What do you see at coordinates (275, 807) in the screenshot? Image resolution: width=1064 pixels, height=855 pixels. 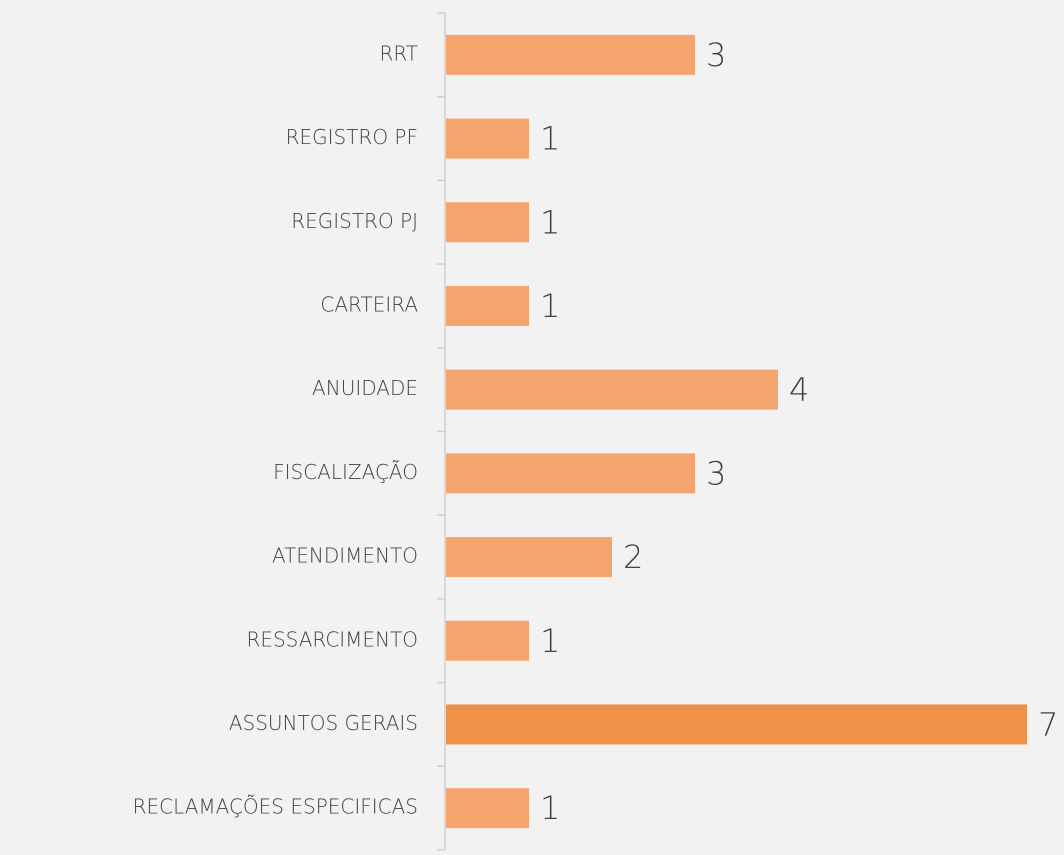 I see `category-label: RECLAMAÇÕES ESPECIFICAS` at bounding box center [275, 807].